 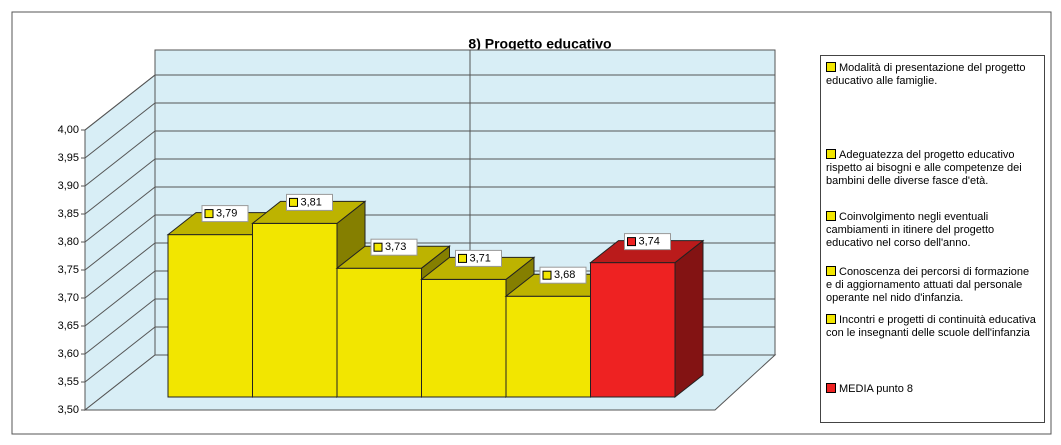 I want to click on chart-title: 8) Progetto educativo, so click(x=539, y=44).